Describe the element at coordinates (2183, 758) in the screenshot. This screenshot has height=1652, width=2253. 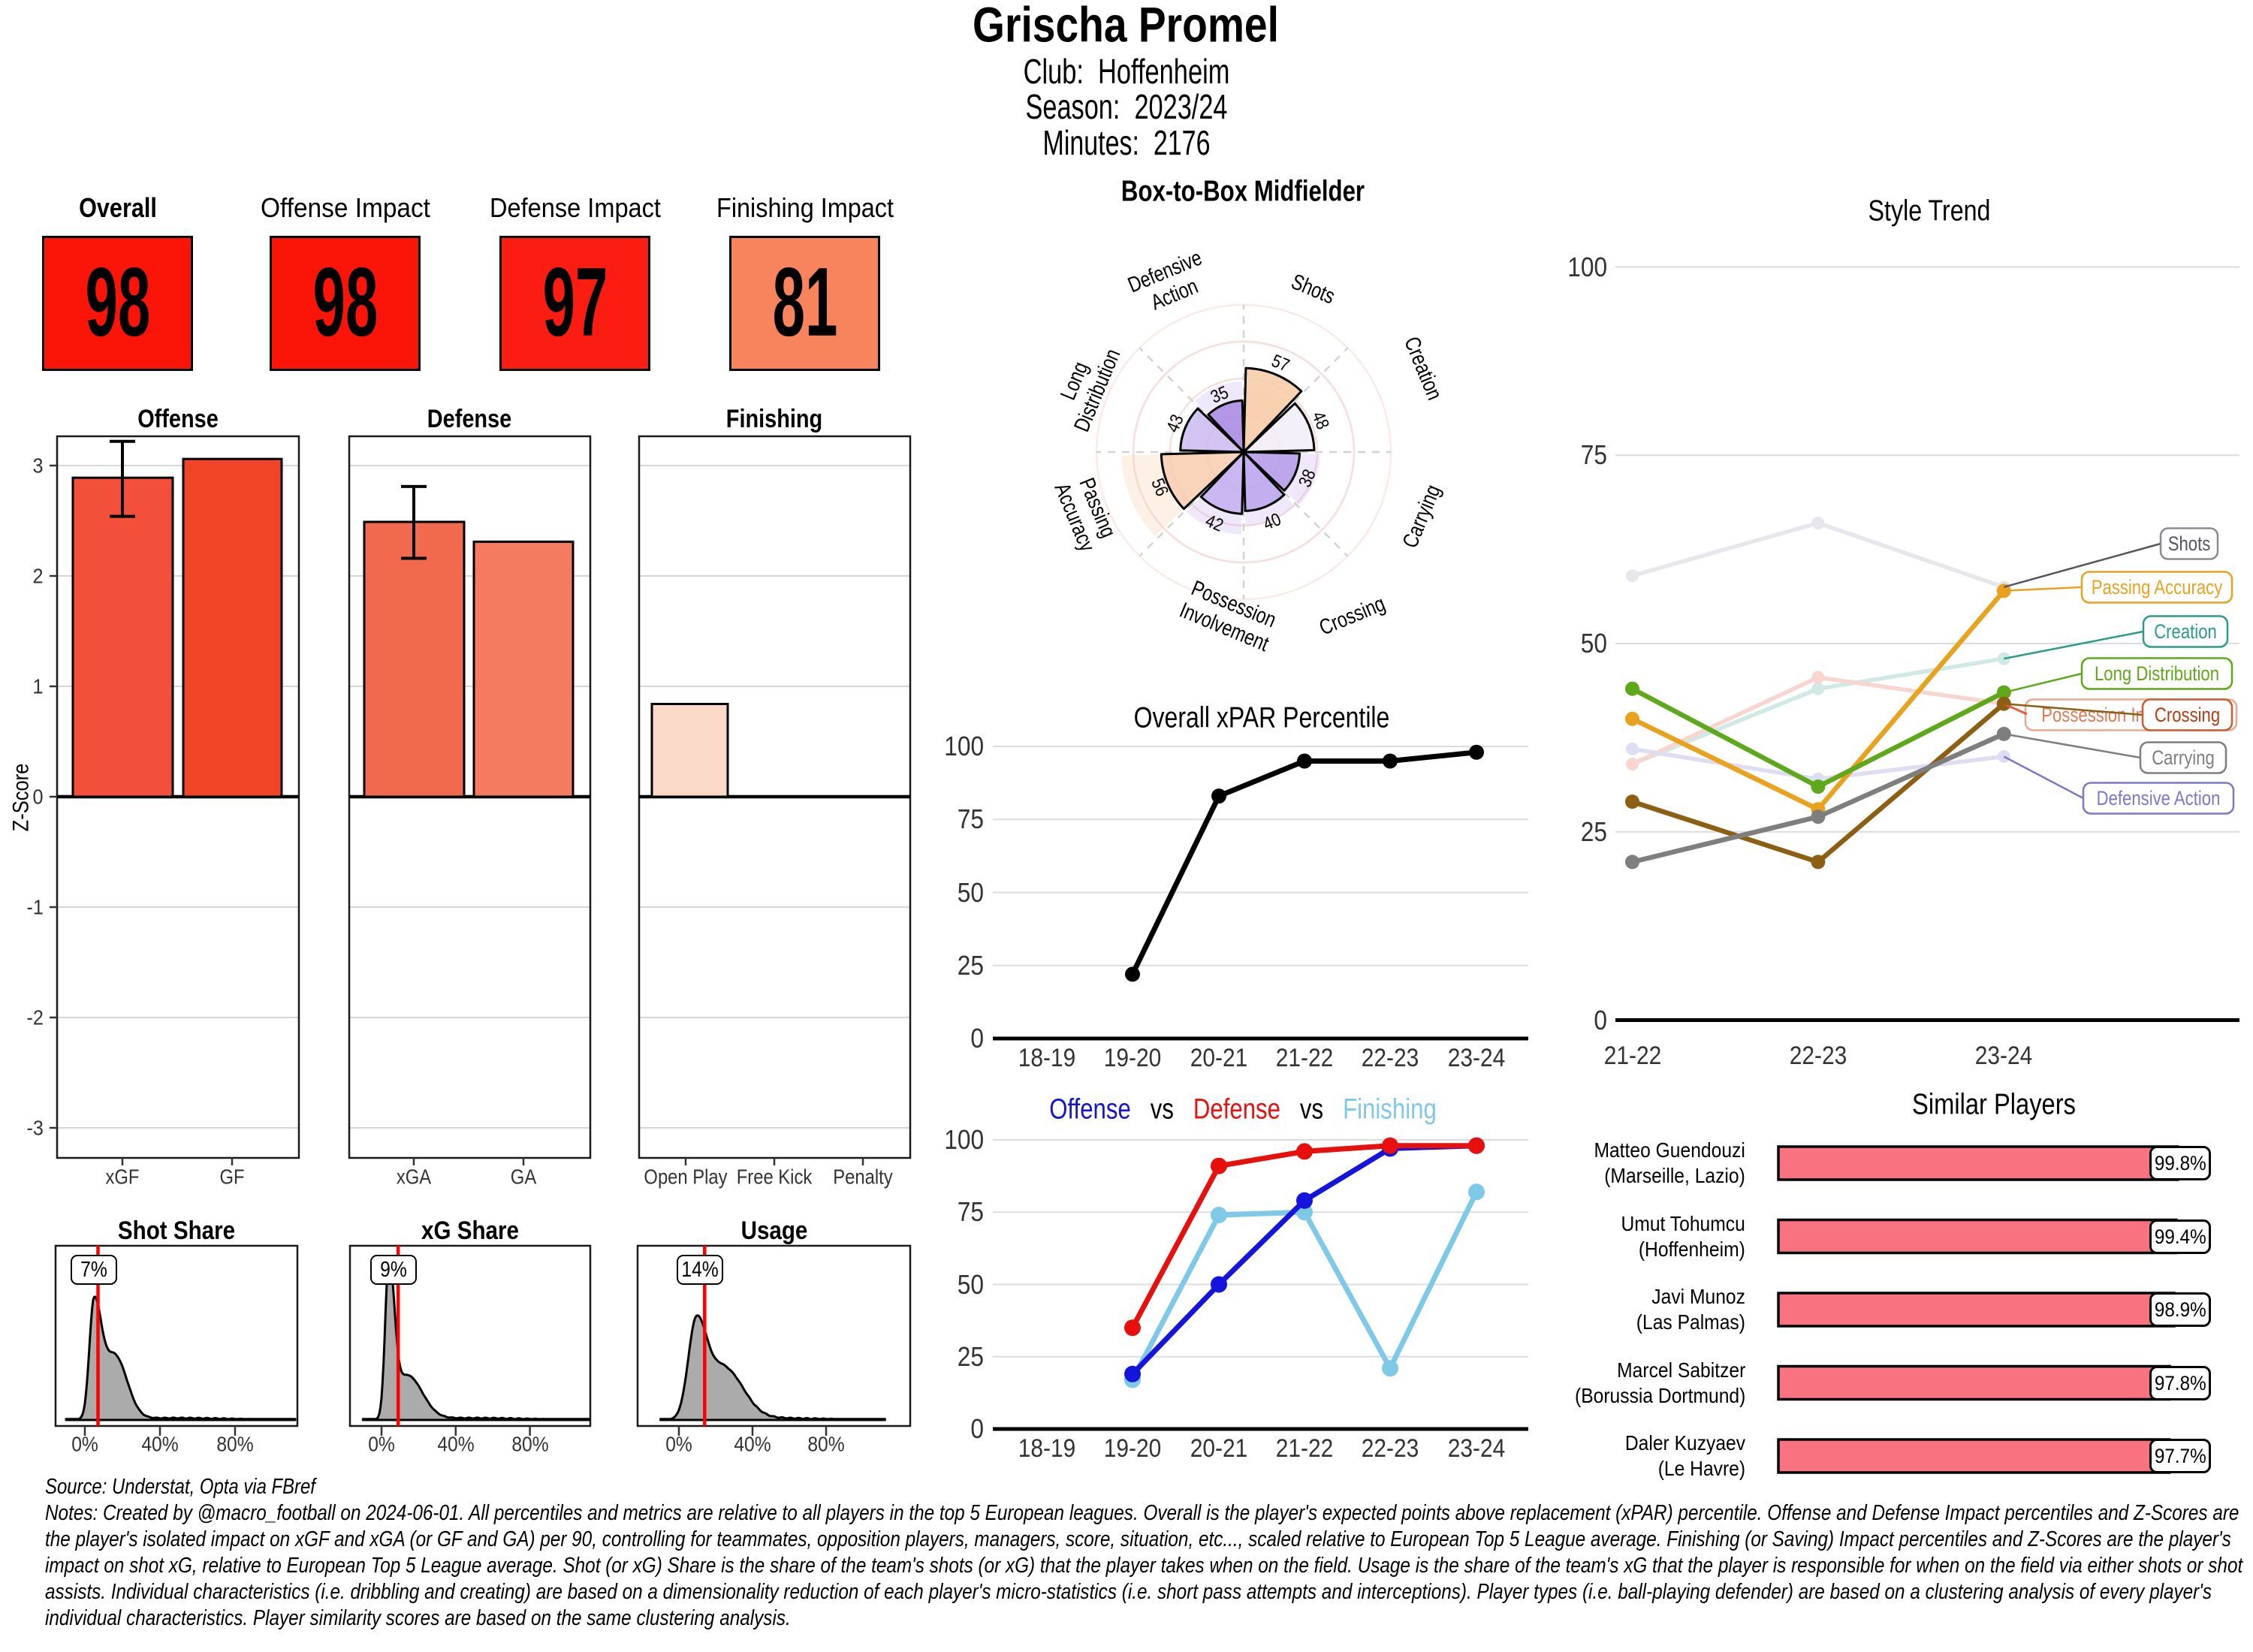
I see `svg-text: Carrying` at that location.